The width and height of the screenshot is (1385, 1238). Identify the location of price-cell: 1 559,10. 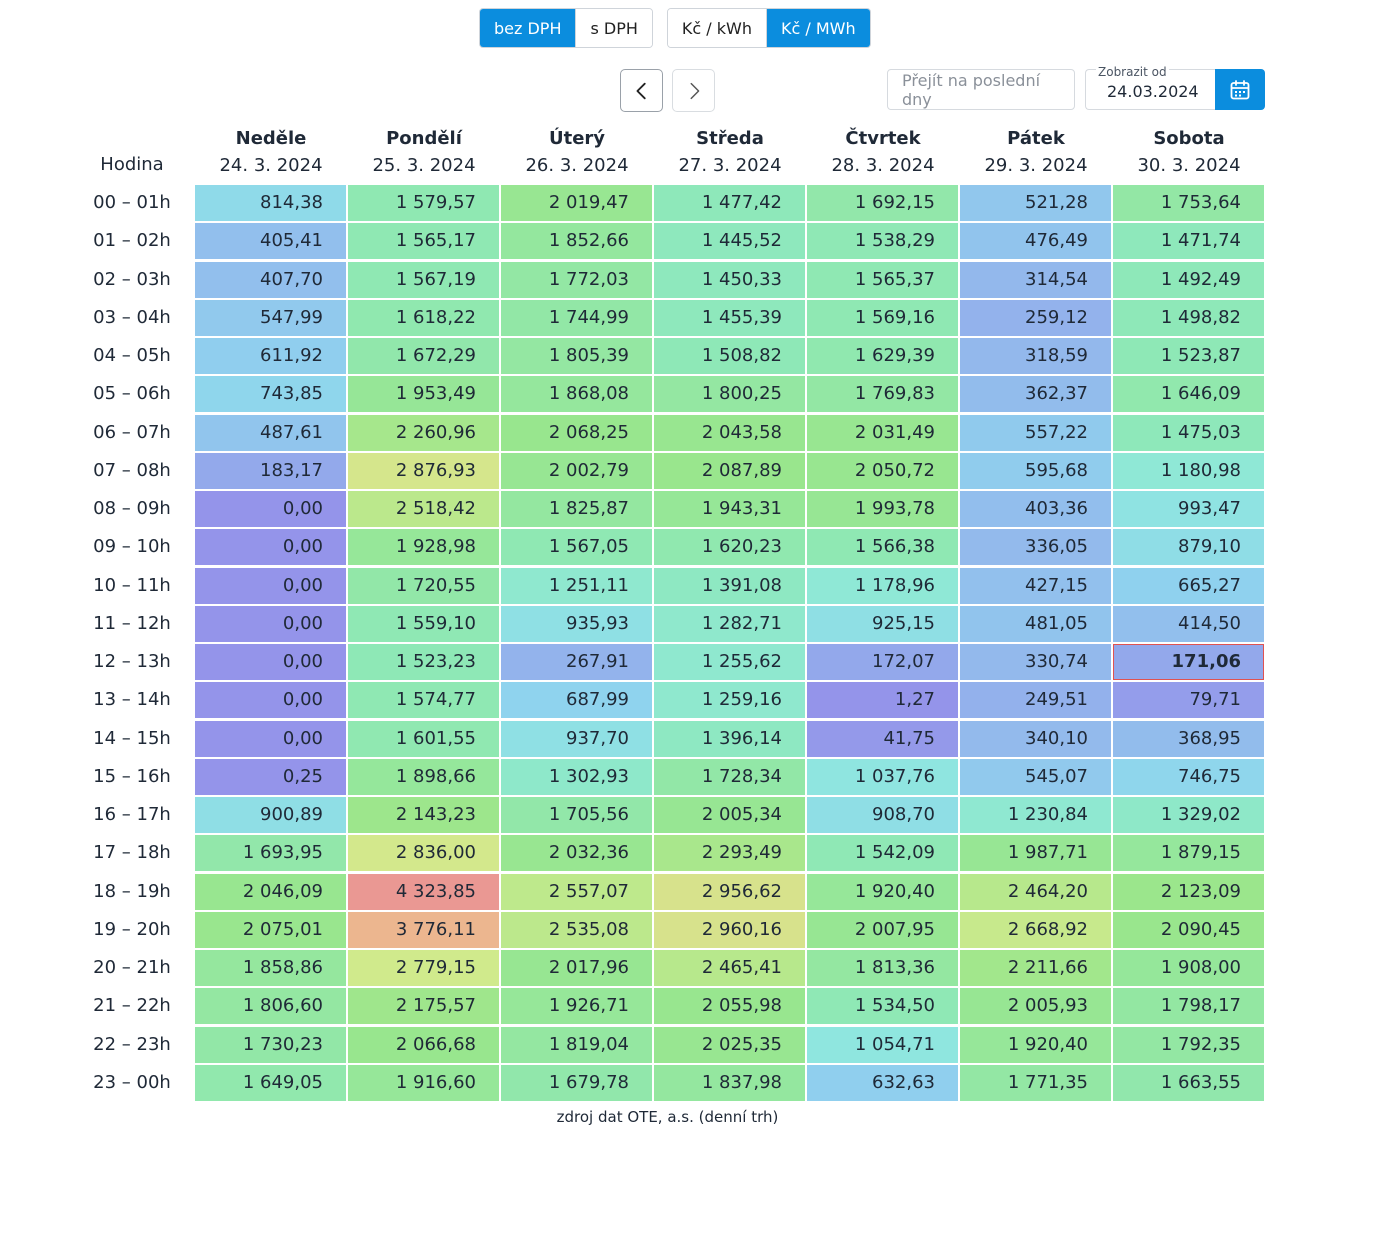
(423, 623).